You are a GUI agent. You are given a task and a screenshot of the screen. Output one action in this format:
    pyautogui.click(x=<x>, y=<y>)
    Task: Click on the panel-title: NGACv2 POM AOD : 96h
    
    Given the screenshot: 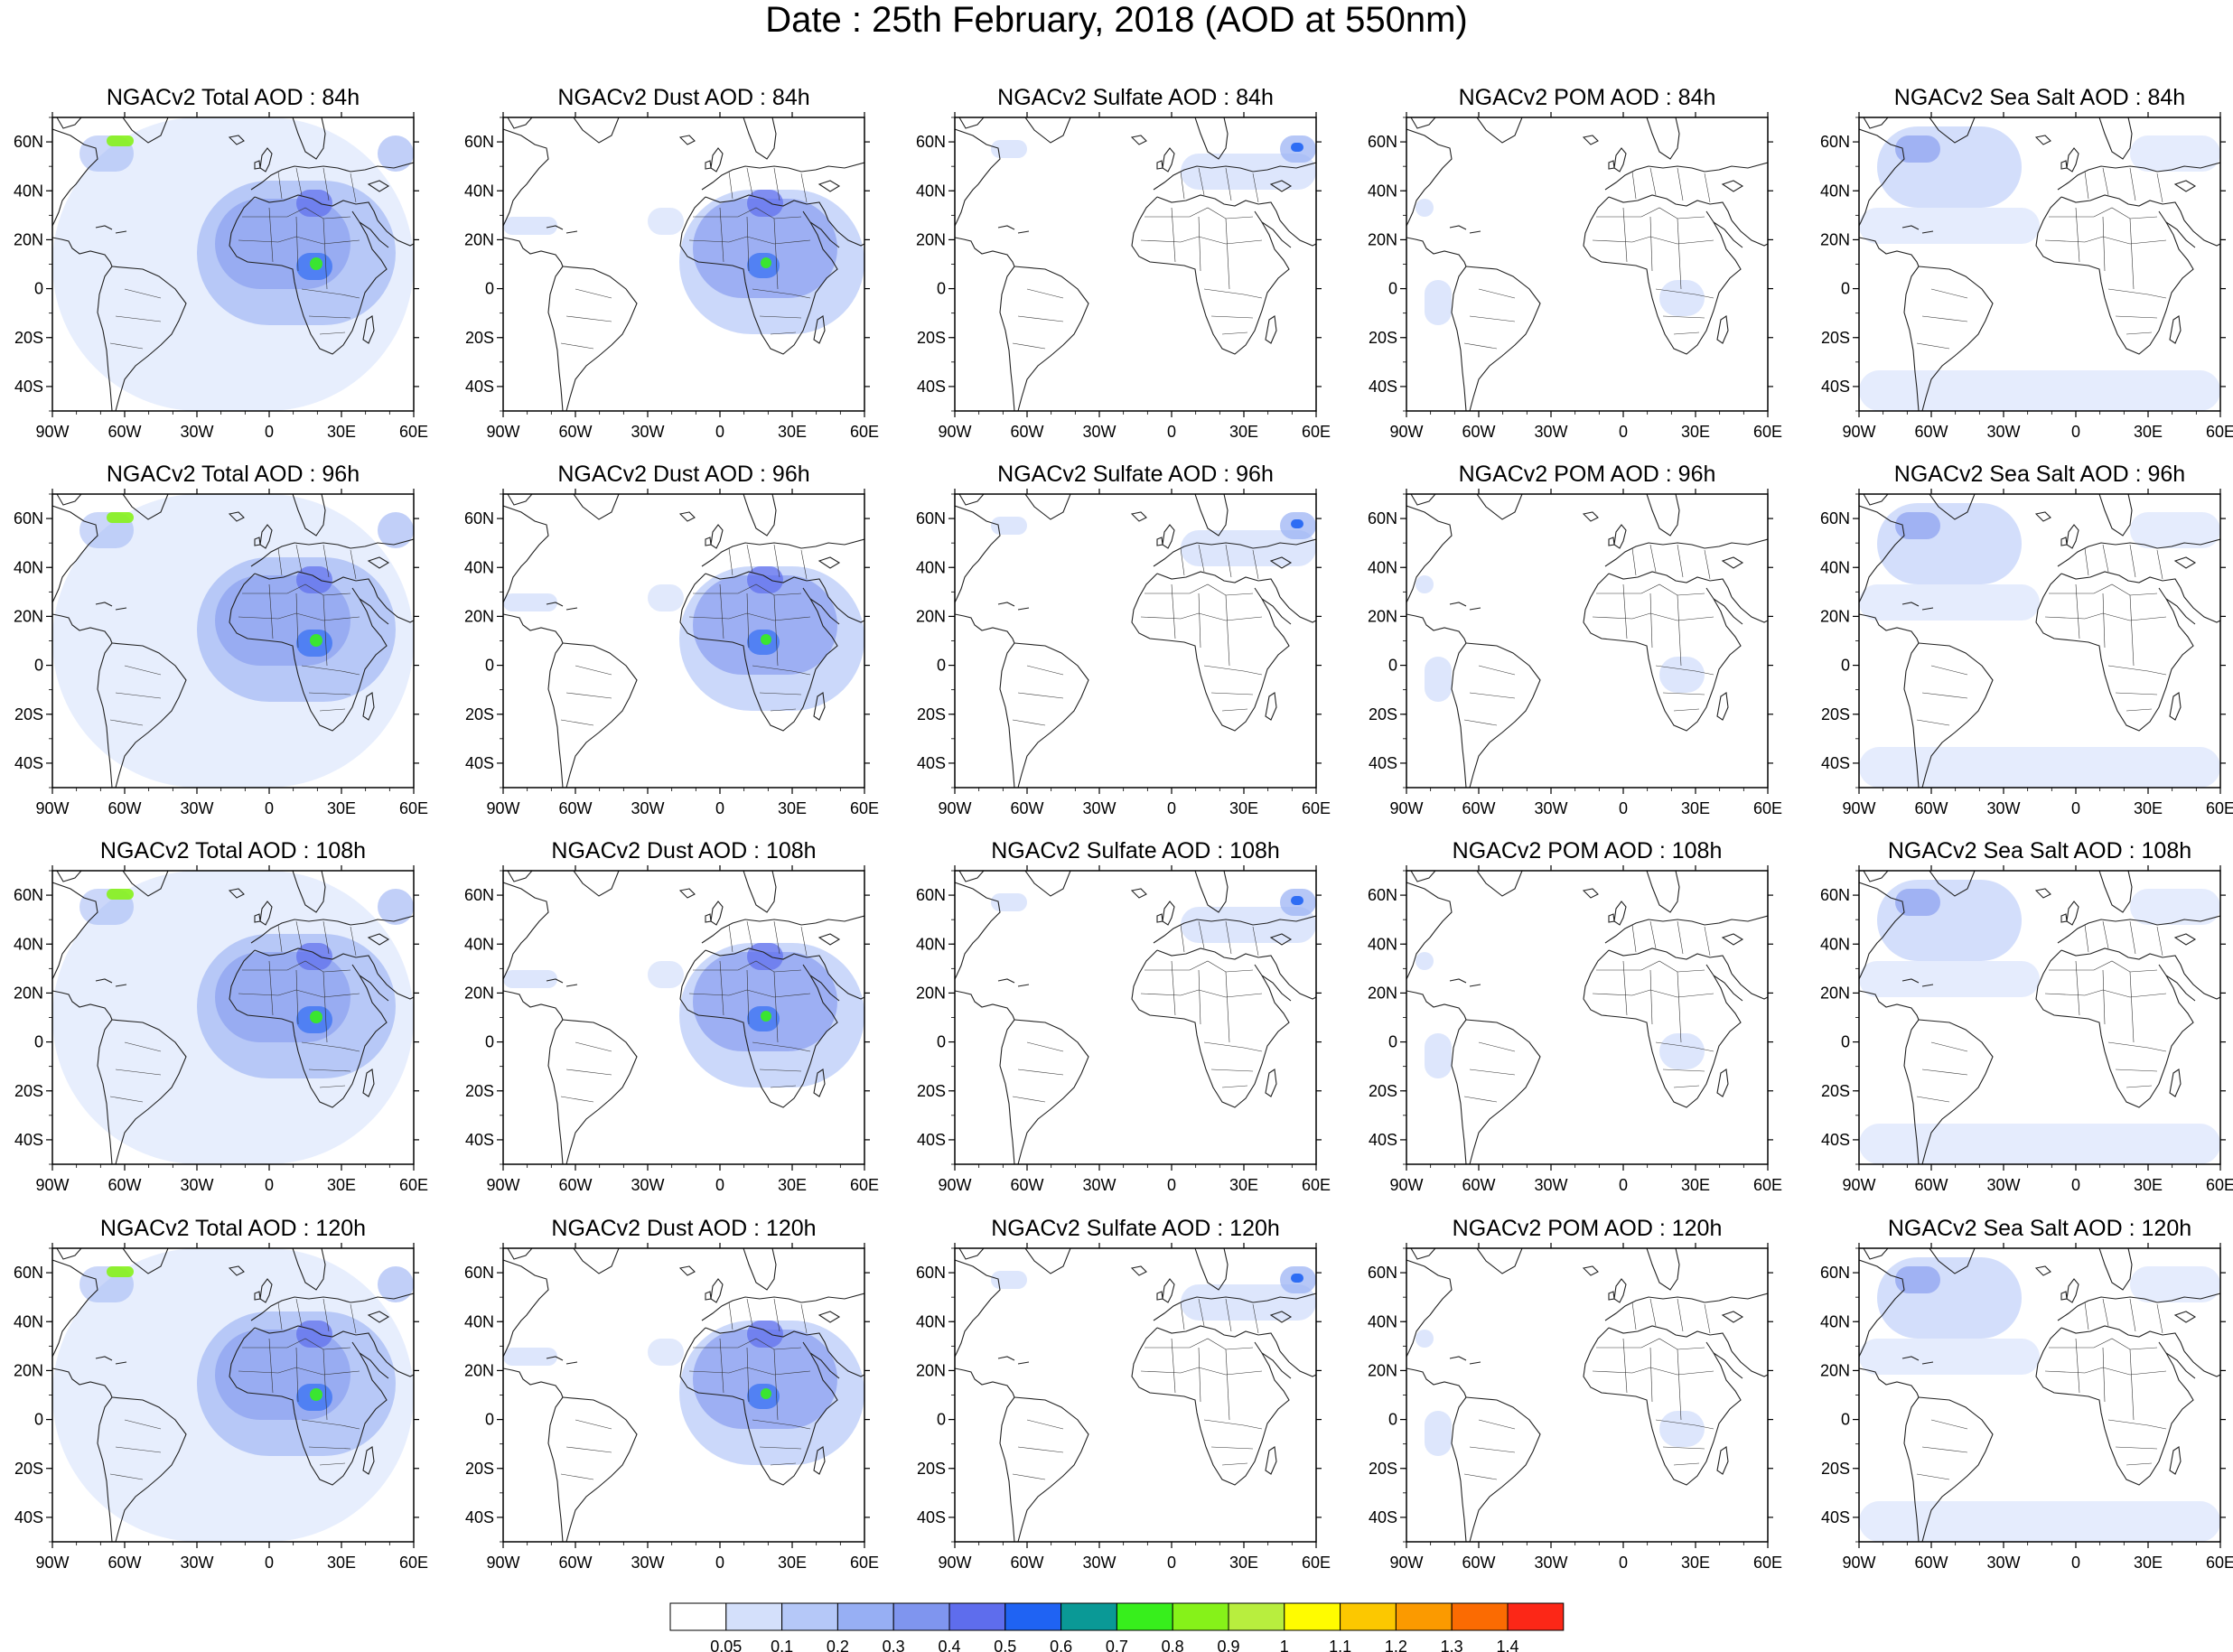 What is the action you would take?
    pyautogui.click(x=1587, y=475)
    